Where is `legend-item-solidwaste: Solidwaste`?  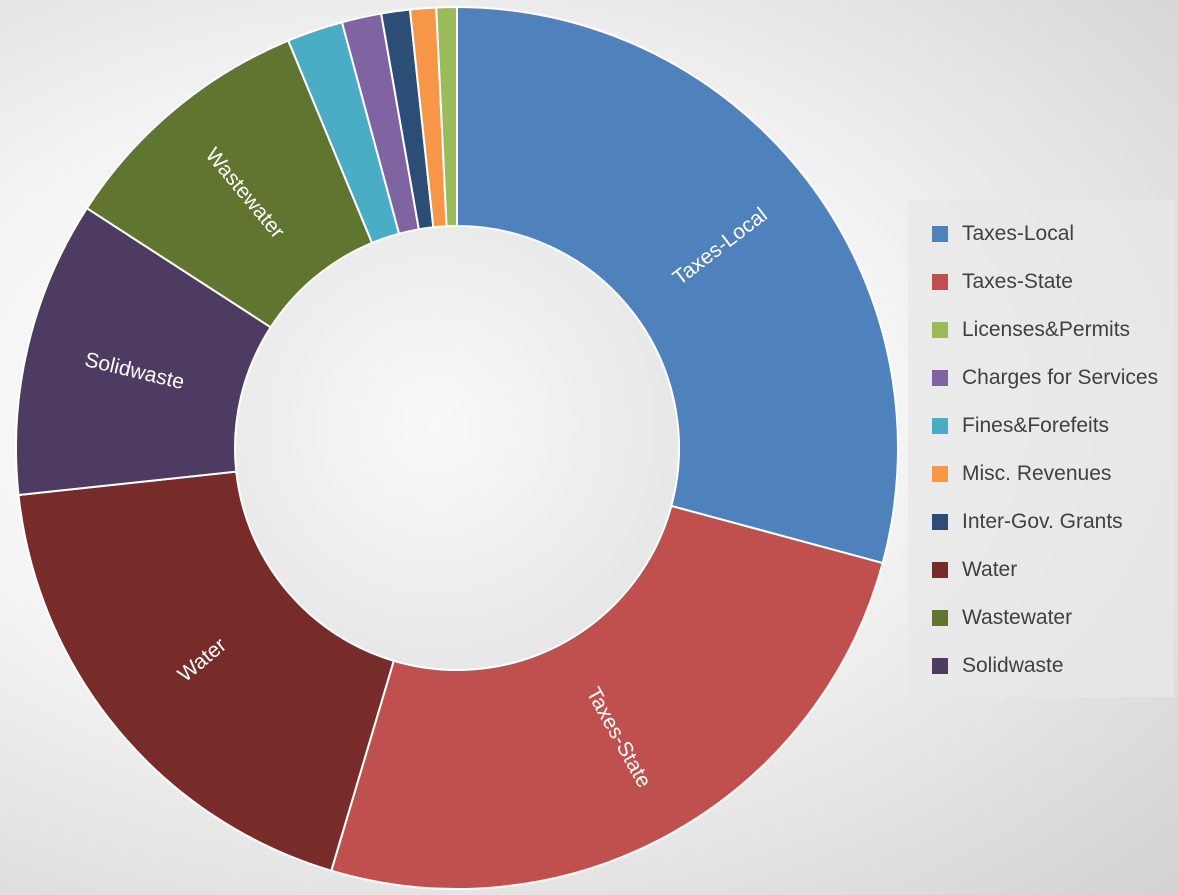
legend-item-solidwaste: Solidwaste is located at coordinates (1053, 666).